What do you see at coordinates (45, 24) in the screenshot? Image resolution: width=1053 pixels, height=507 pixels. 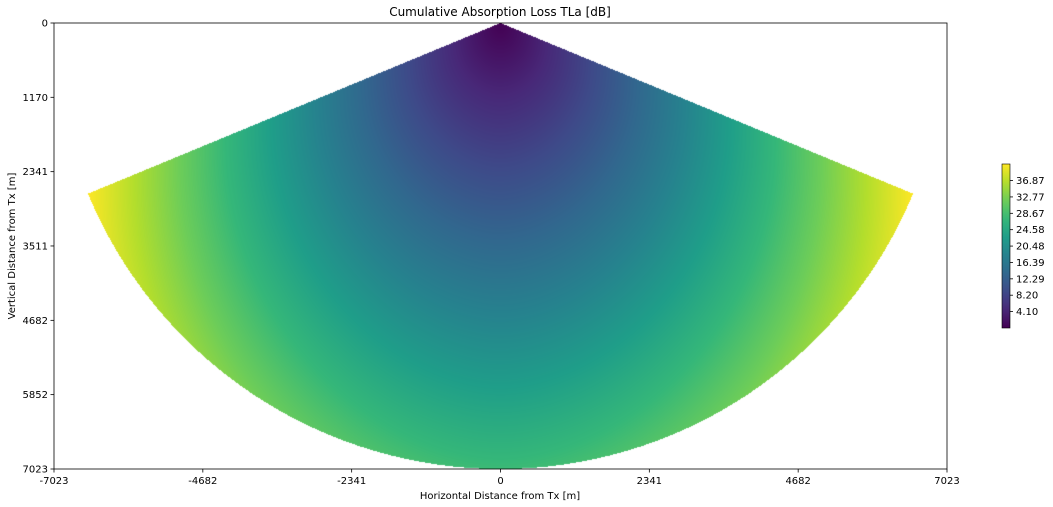 I see `y-tick-label: 0` at bounding box center [45, 24].